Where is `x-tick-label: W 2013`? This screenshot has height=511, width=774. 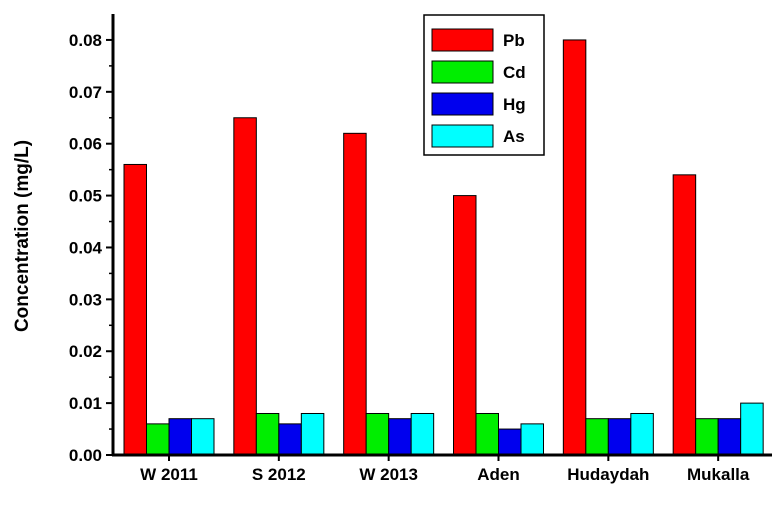 x-tick-label: W 2013 is located at coordinates (388, 474).